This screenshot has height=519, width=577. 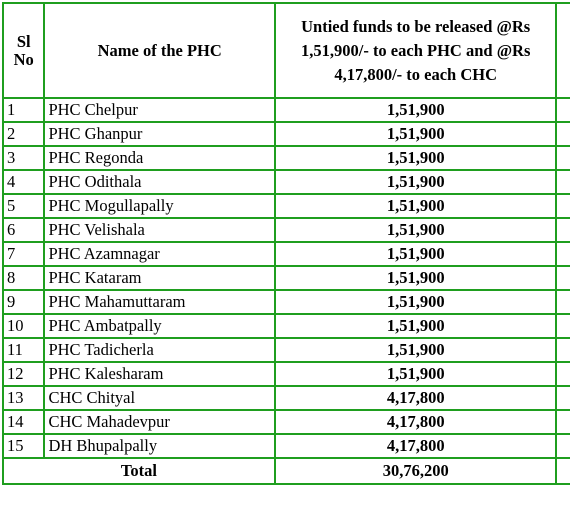 I want to click on facility-name-cell: PHC Ghanpur, so click(x=159, y=134).